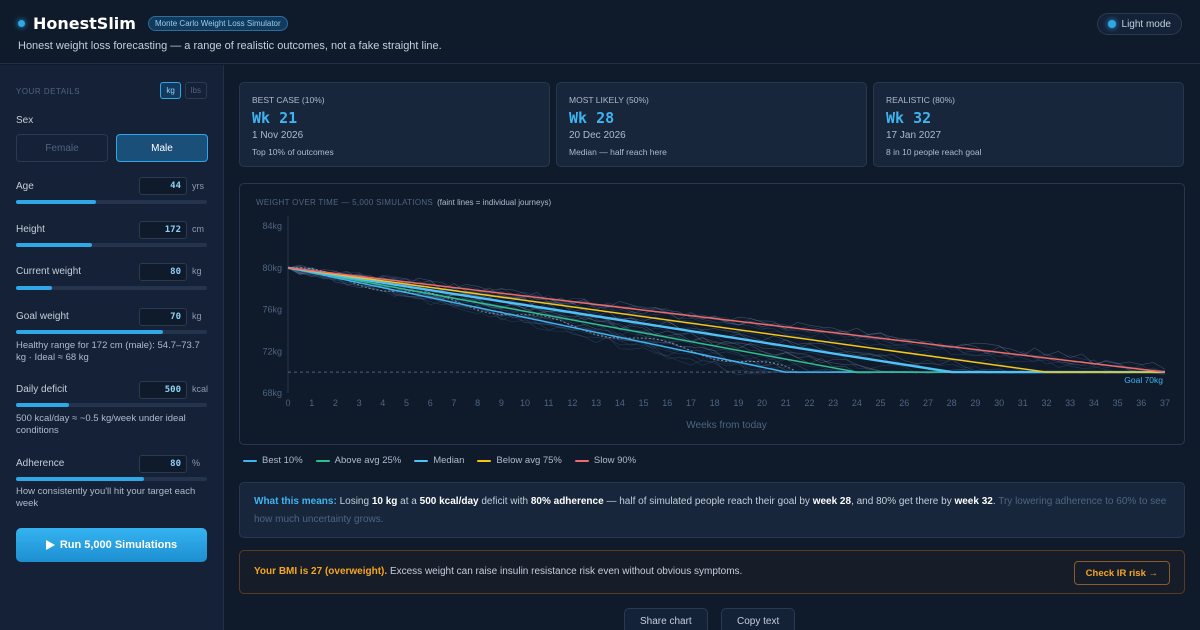  I want to click on legend-label: Below avg 75%, so click(529, 460).